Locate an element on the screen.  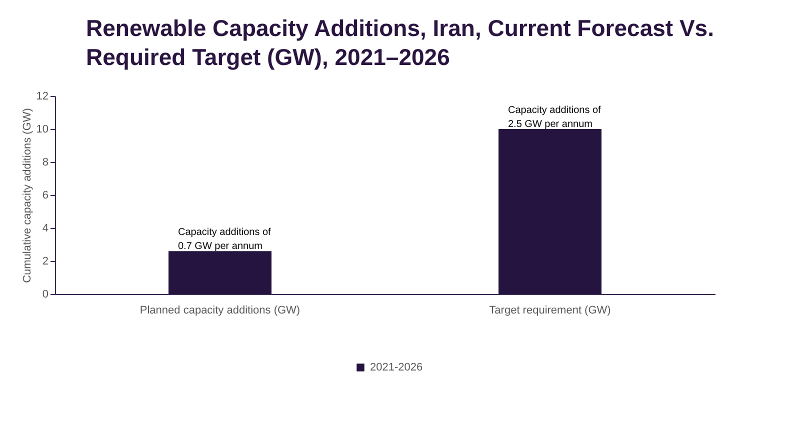
y-tick-label: 2 is located at coordinates (45, 262).